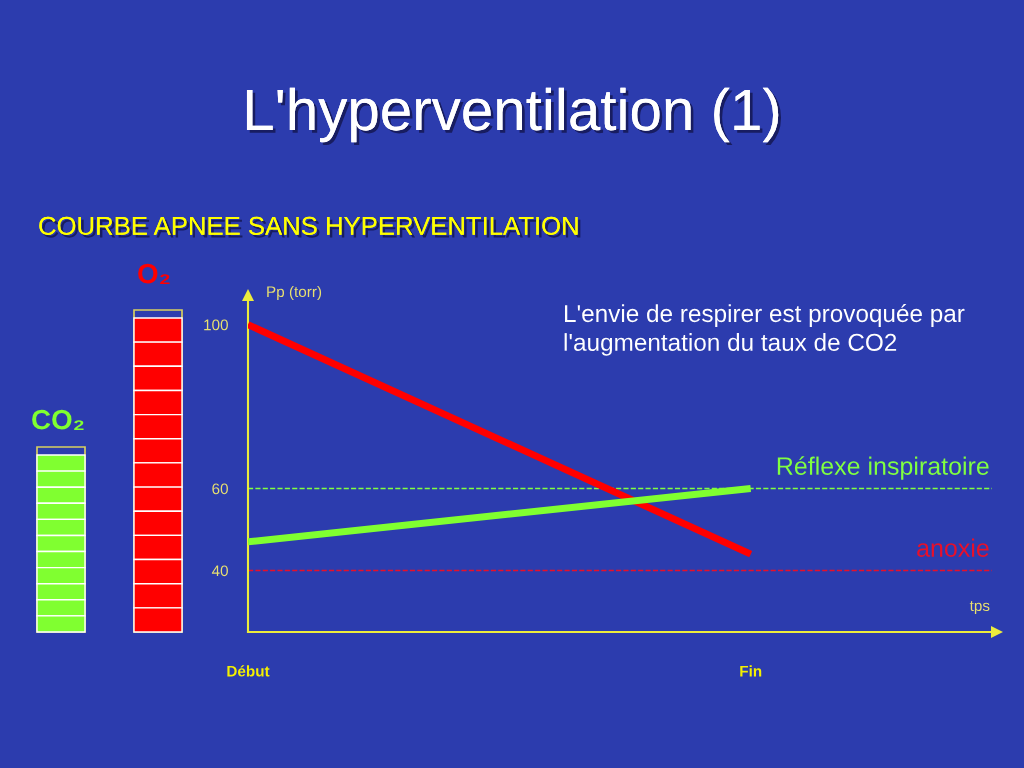 The image size is (1024, 768). Describe the element at coordinates (979, 608) in the screenshot. I see `x-axis-title: tps` at that location.